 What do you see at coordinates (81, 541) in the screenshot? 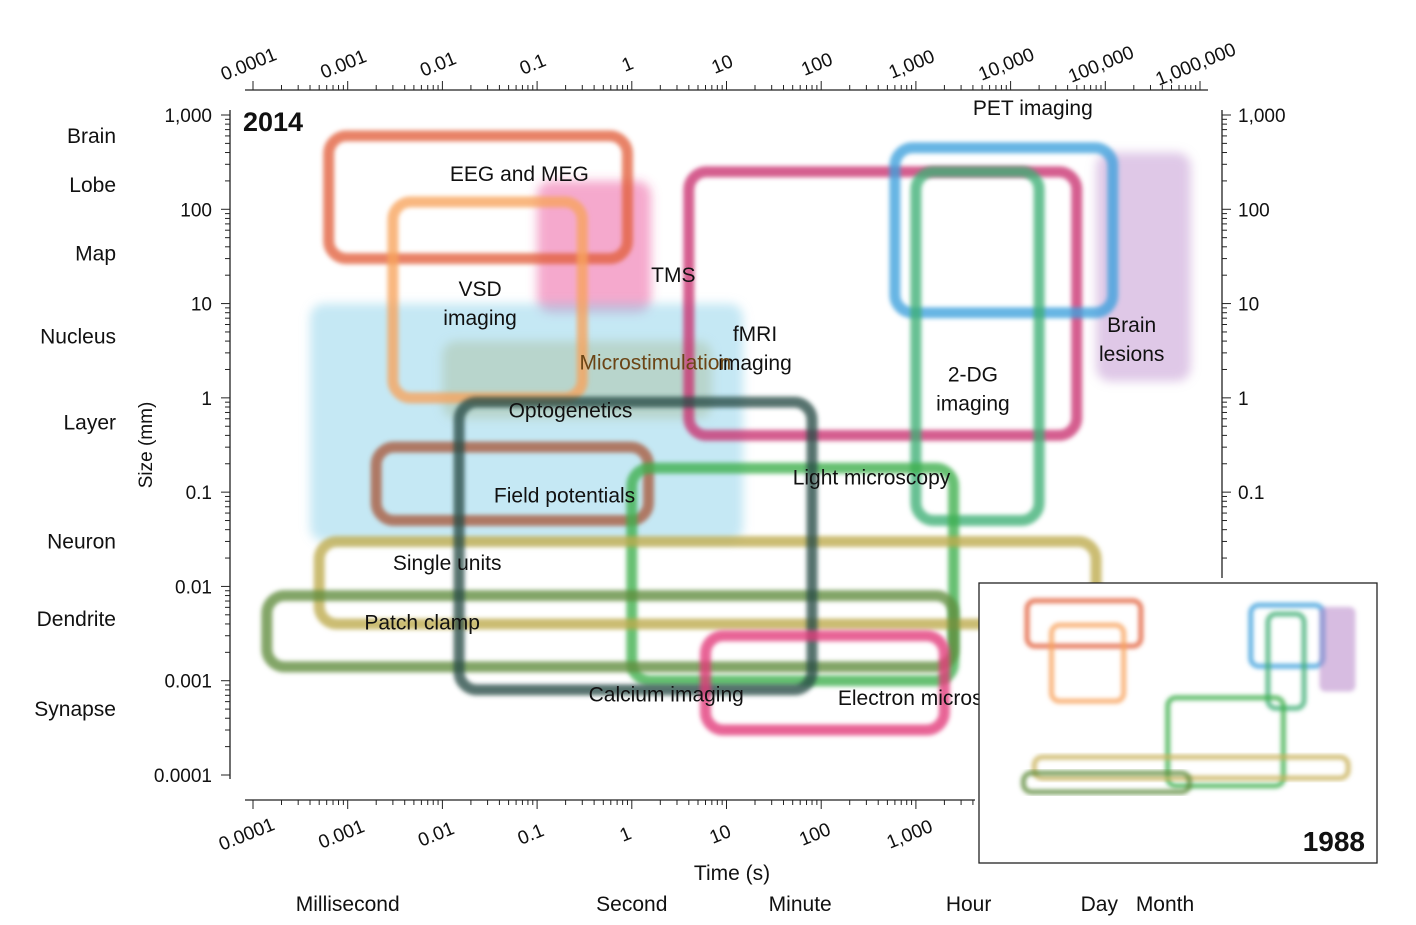
I see `size-scale-label-neuron: Neuron` at bounding box center [81, 541].